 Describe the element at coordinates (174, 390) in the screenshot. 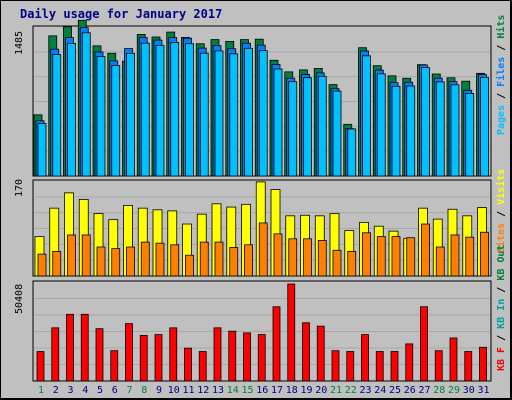

I see `day-label: 10` at that location.